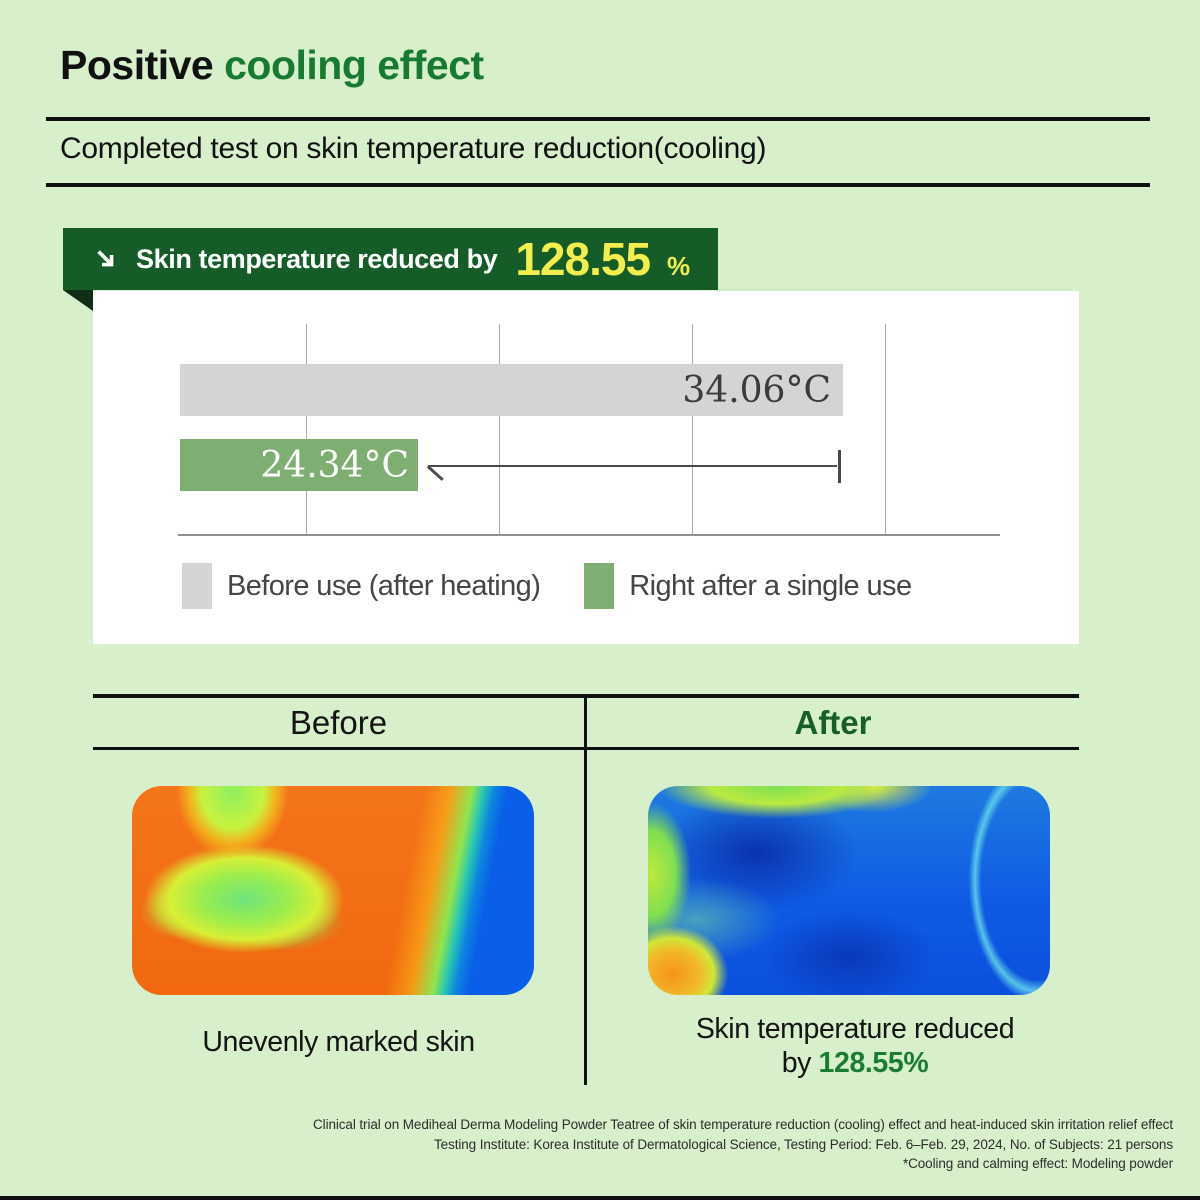 This screenshot has width=1200, height=1200. Describe the element at coordinates (585, 889) in the screenshot. I see `compare-vertical-divider` at that location.